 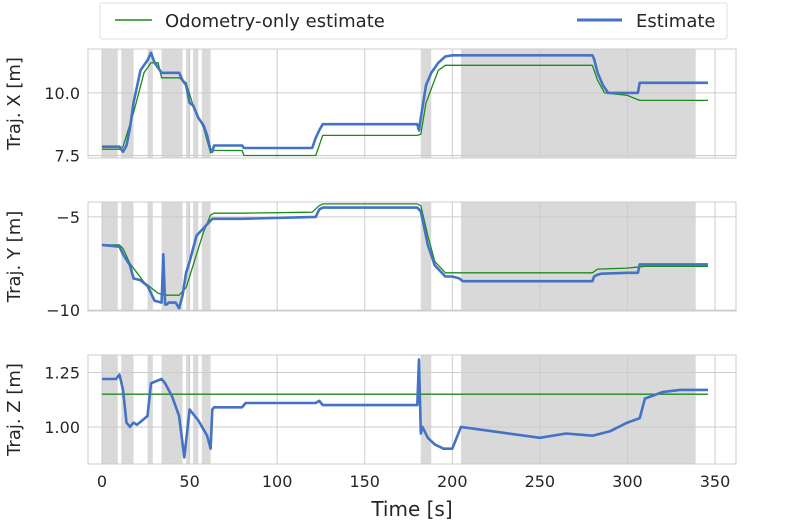 I want to click on x-tick-label: 200, so click(x=452, y=481).